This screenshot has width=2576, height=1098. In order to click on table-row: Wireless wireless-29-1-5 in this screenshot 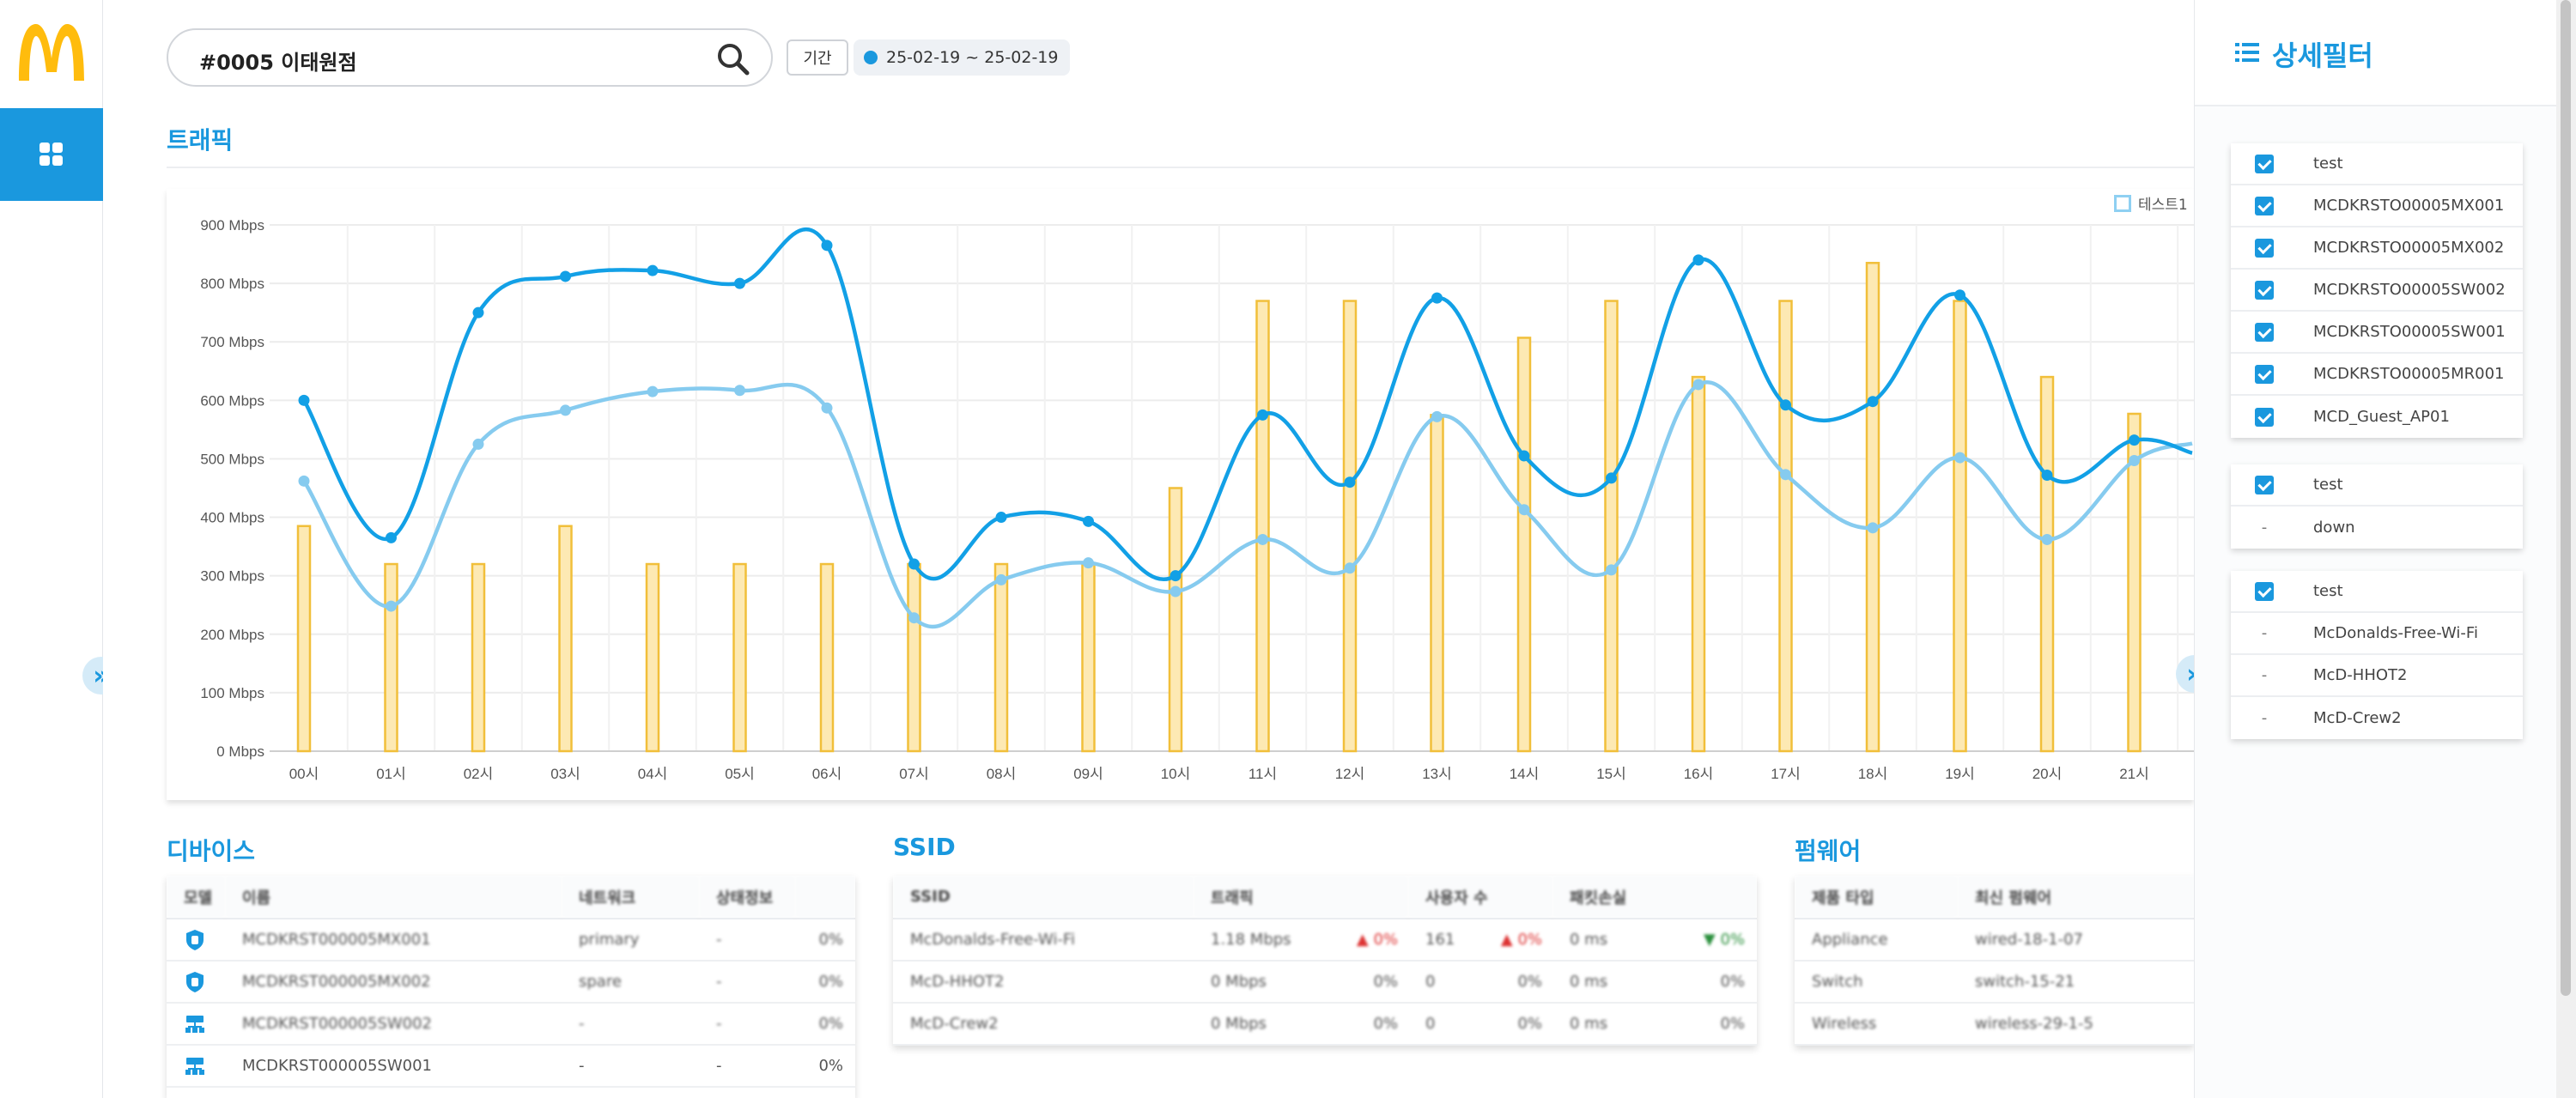, I will do `click(1995, 1024)`.